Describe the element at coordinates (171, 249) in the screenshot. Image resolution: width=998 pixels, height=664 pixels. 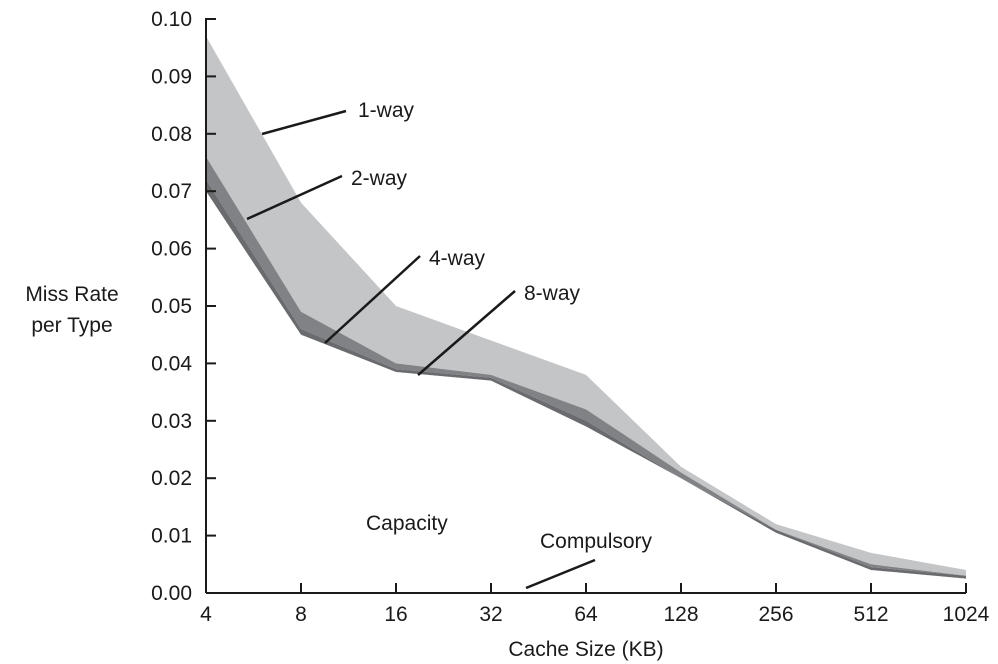
I see `y-tick-label: 0.06` at that location.